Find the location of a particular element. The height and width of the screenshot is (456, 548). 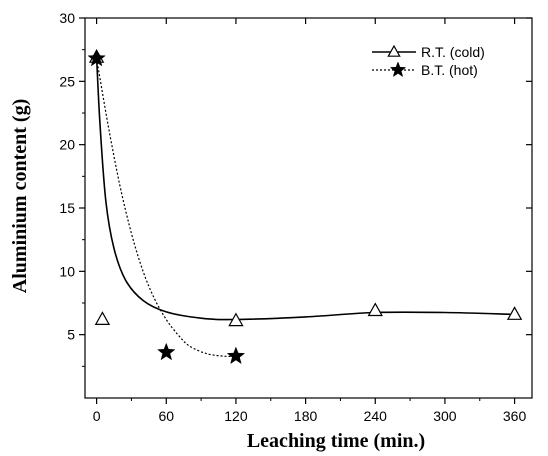

y-tick-label: 15 is located at coordinates (67, 208).